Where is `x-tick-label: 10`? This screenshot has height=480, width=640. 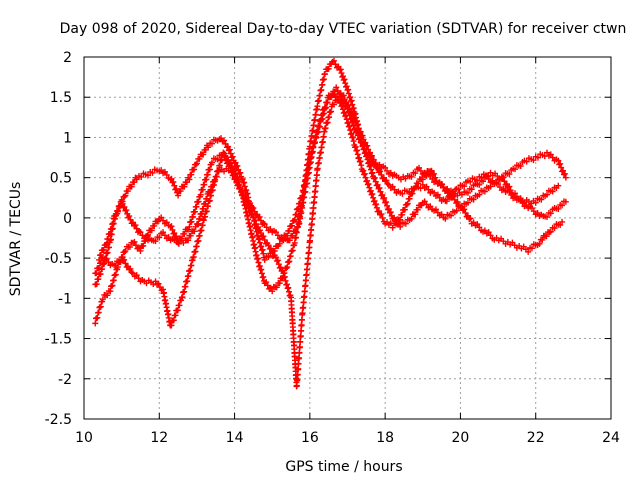
x-tick-label: 10 is located at coordinates (84, 438).